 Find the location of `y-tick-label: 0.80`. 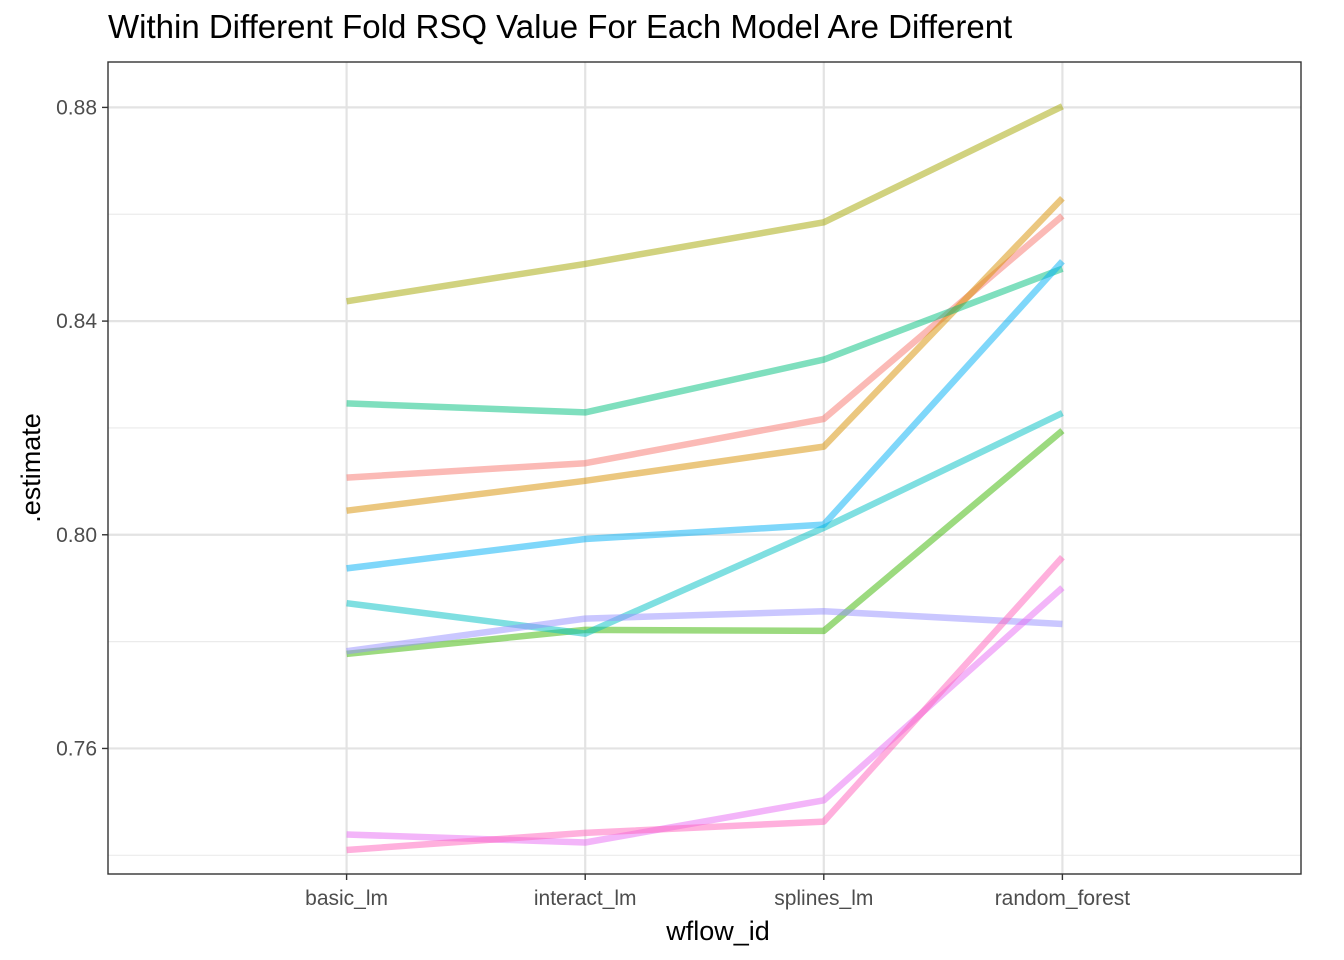

y-tick-label: 0.80 is located at coordinates (76, 535).